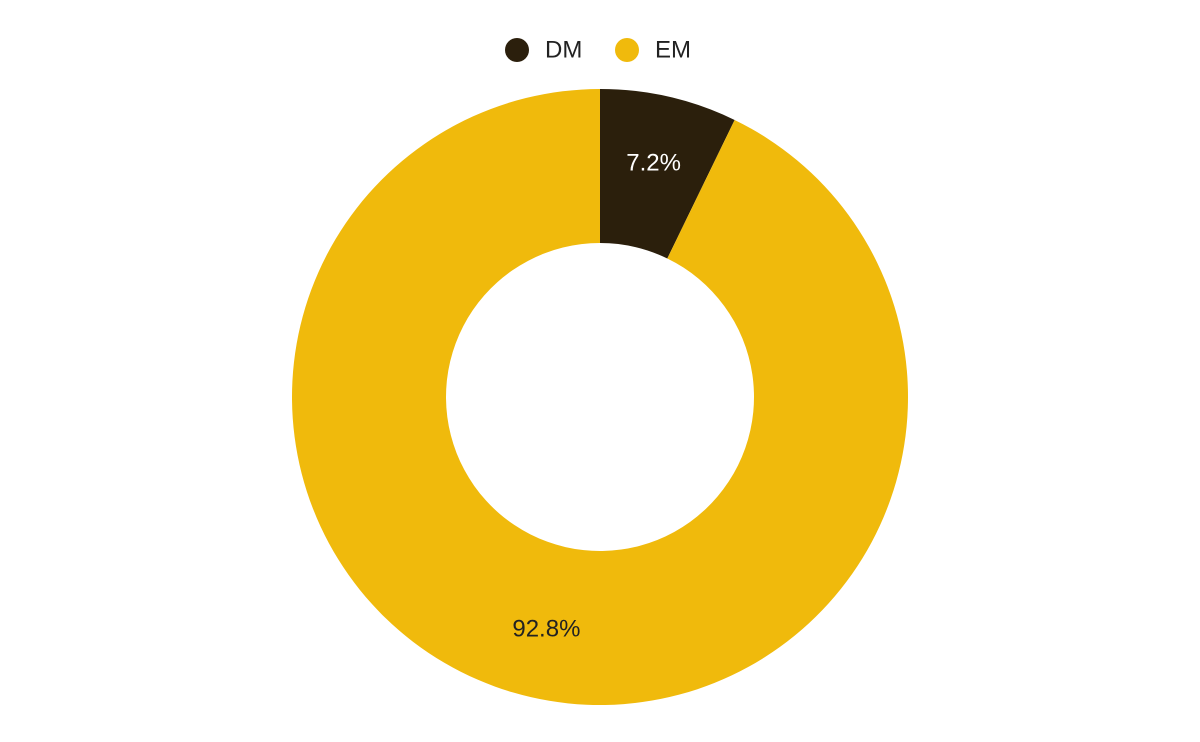 The height and width of the screenshot is (742, 1200). Describe the element at coordinates (673, 49) in the screenshot. I see `legend-label: EM` at that location.